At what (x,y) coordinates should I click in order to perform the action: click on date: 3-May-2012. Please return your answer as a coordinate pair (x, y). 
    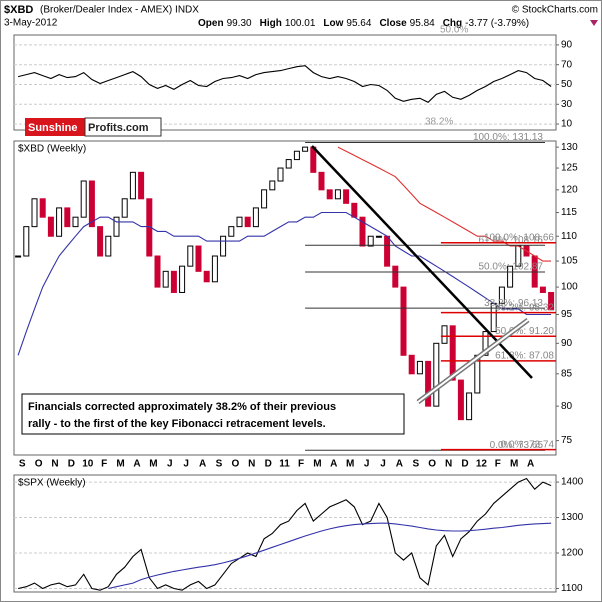
    Looking at the image, I should click on (31, 23).